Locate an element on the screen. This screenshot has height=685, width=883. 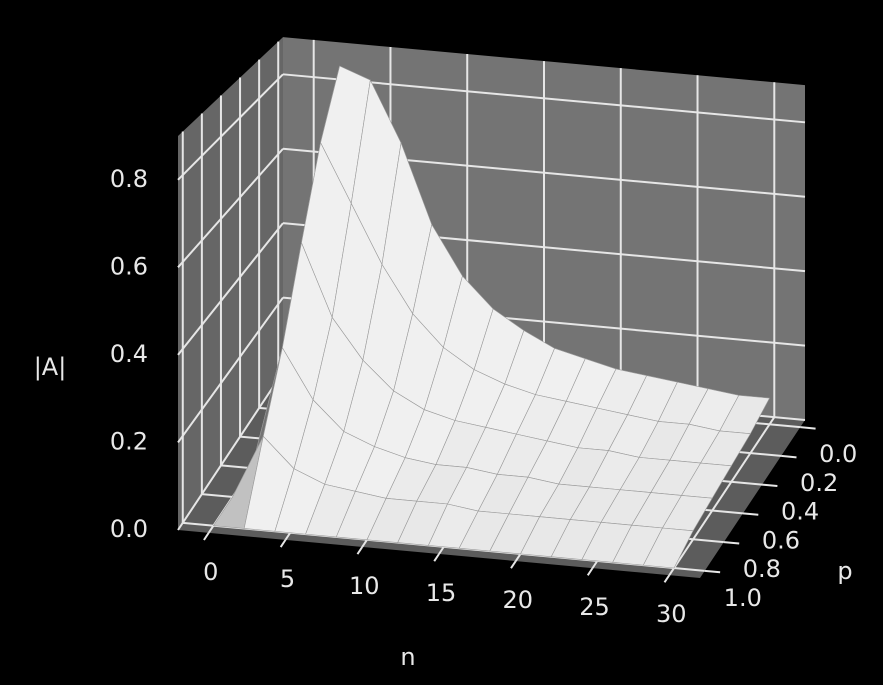
x-tick-label: 25 is located at coordinates (594, 607).